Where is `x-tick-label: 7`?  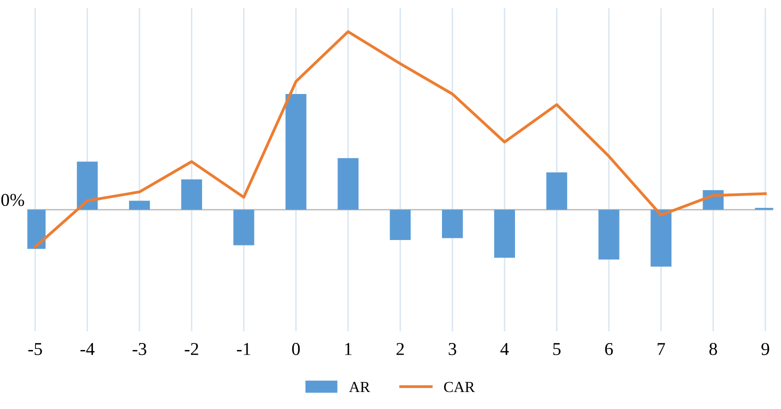 x-tick-label: 7 is located at coordinates (662, 349).